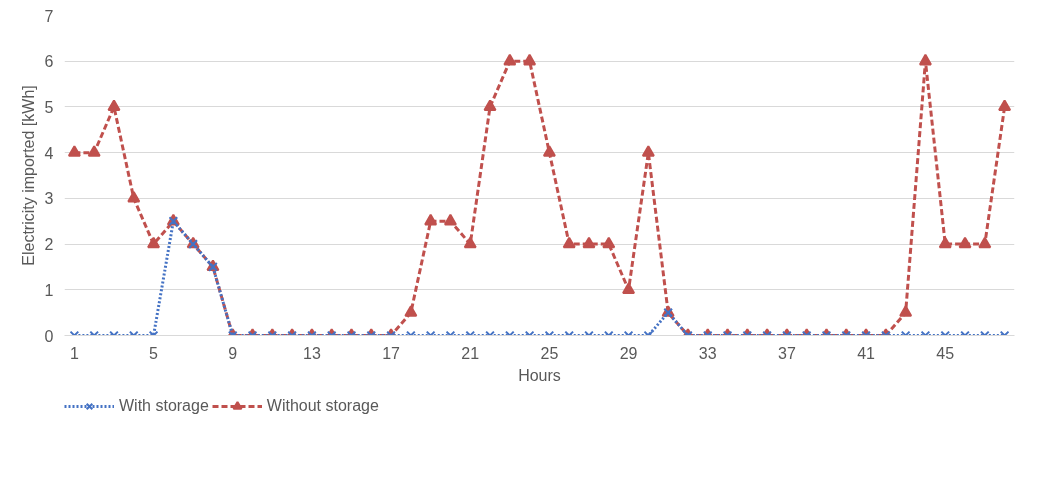 This screenshot has width=1044, height=500. What do you see at coordinates (866, 353) in the screenshot?
I see `x-tick-label: 41` at bounding box center [866, 353].